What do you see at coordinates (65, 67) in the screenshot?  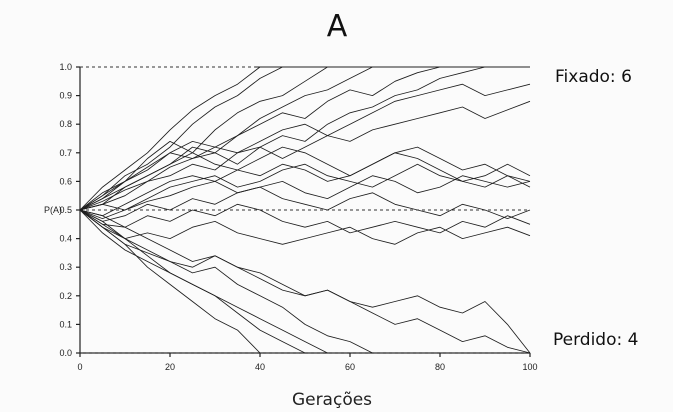 I see `y-tick-label: 1.0` at bounding box center [65, 67].